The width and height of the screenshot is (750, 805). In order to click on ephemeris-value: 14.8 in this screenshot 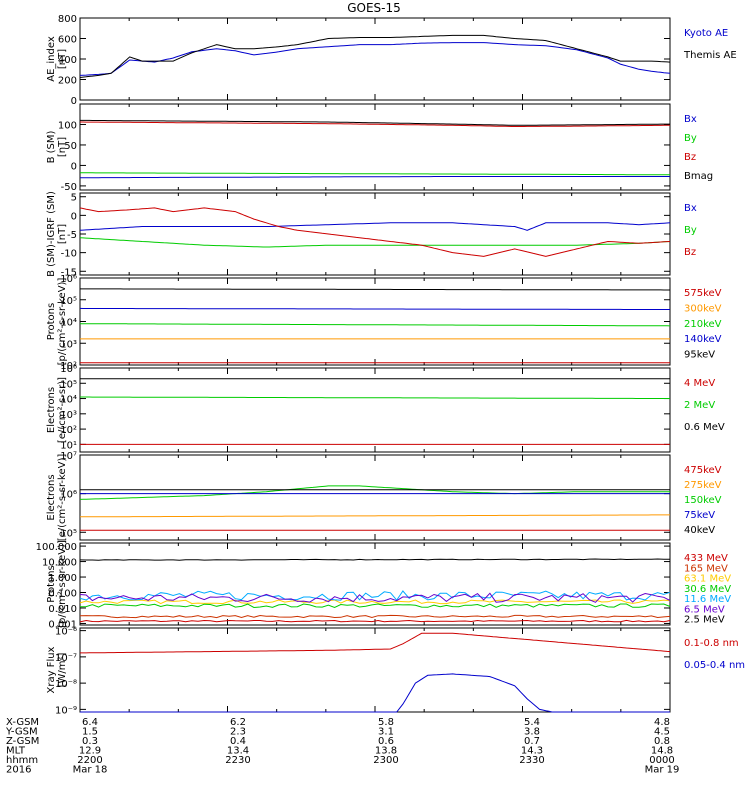, I will do `click(662, 751)`.